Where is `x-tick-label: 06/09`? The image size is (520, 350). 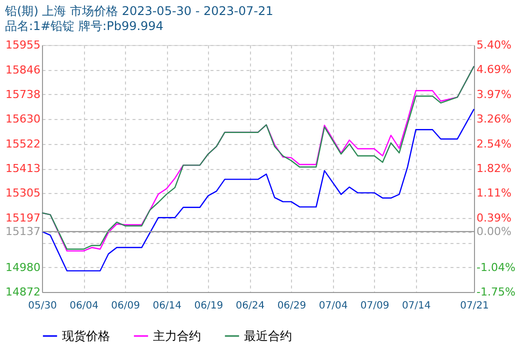 x-tick-label: 06/09 is located at coordinates (125, 306).